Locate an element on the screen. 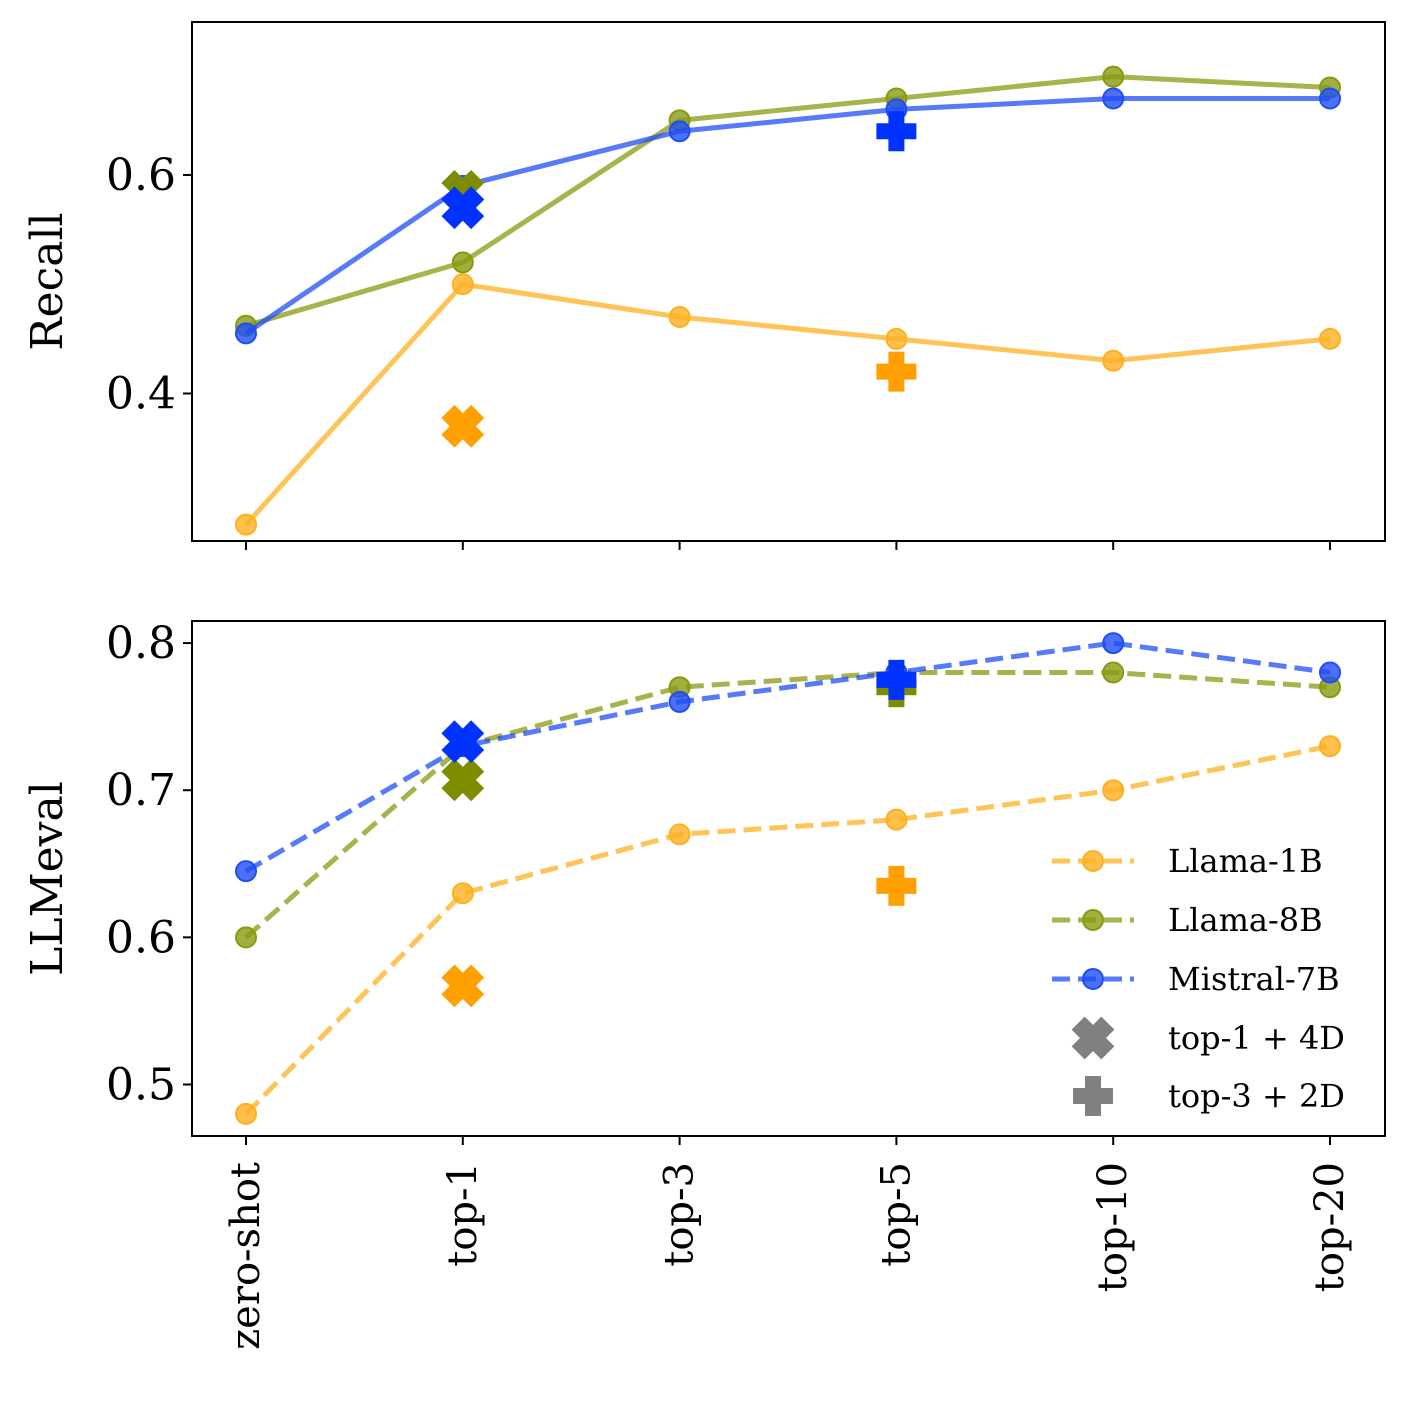  recall-marker-top-1-4d-llama-1b is located at coordinates (463, 426).